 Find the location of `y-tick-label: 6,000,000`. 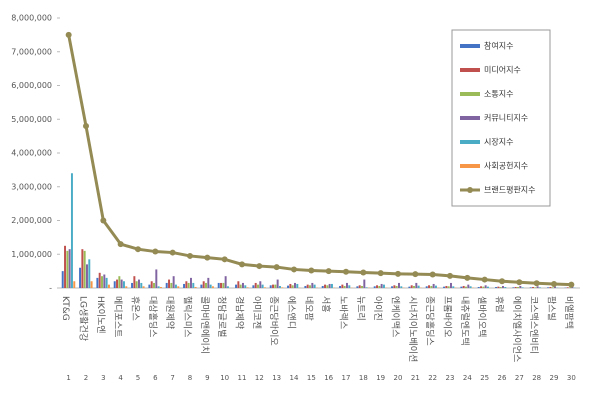

y-tick-label: 6,000,000 is located at coordinates (31, 85).